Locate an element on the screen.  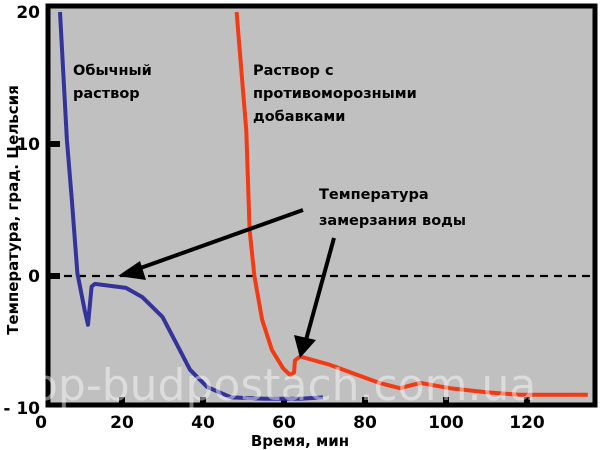
arrow-head-down is located at coordinates (305, 346).